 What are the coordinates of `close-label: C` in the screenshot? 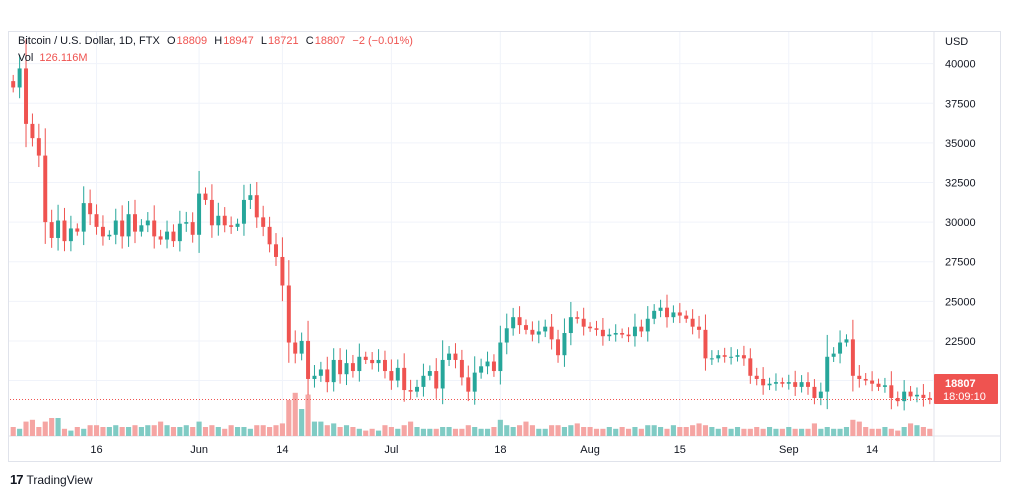 It's located at (309, 41).